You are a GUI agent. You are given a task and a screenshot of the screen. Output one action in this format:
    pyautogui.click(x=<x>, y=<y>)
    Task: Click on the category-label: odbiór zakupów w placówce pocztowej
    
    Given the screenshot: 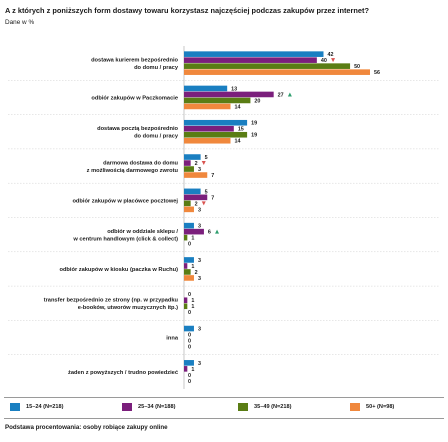 What is the action you would take?
    pyautogui.click(x=125, y=201)
    